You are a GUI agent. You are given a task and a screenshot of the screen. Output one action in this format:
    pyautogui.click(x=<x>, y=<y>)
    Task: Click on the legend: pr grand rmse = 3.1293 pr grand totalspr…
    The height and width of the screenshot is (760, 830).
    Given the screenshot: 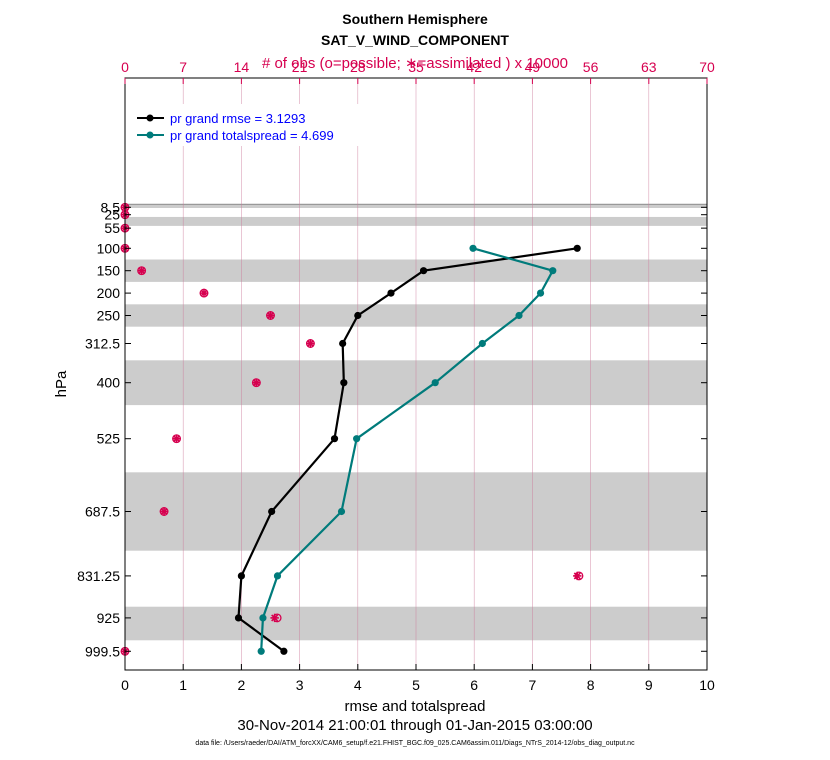 What is the action you would take?
    pyautogui.click(x=250, y=125)
    